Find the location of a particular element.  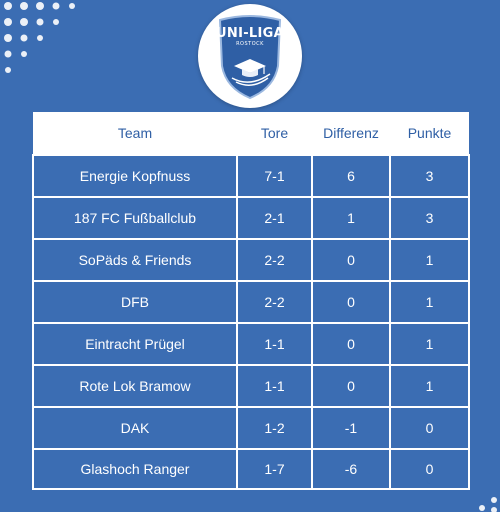

shield-icon is located at coordinates (250, 57).